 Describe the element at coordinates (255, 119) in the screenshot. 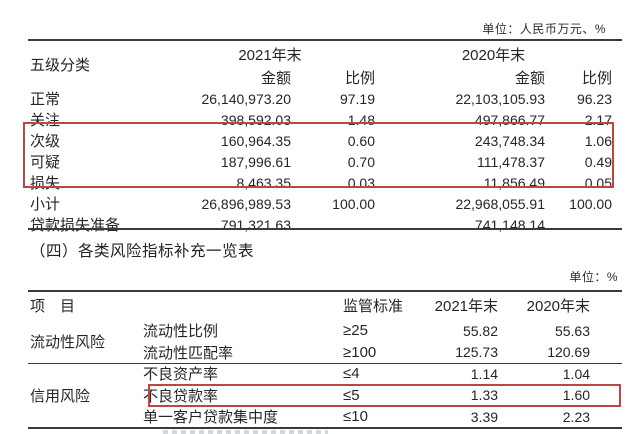

I see `amount-2021: 398,592.03` at that location.